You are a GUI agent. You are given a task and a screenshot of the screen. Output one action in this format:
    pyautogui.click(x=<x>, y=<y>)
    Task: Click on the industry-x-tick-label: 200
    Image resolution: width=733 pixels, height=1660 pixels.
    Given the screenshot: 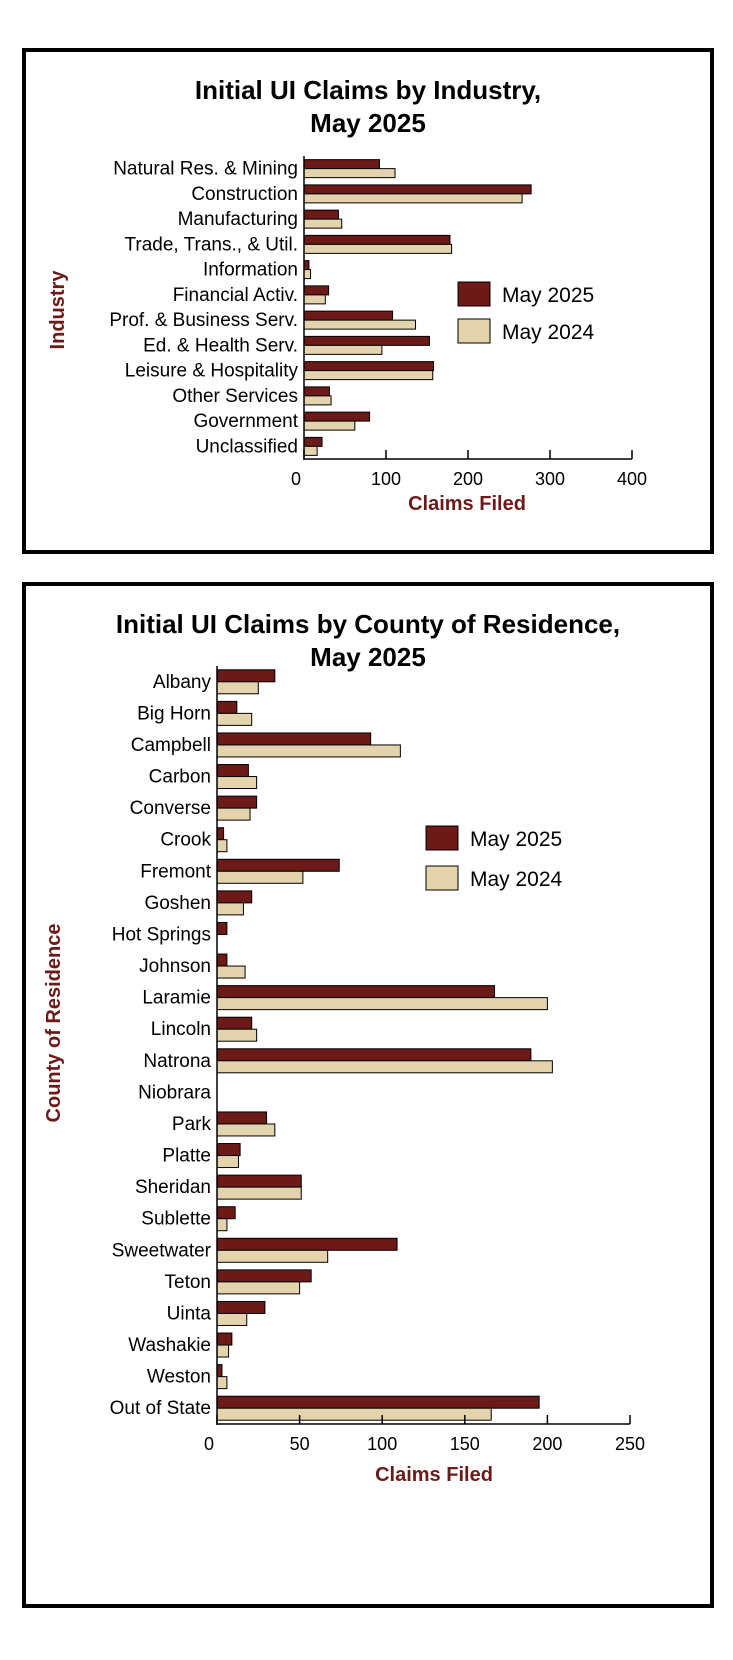 What is the action you would take?
    pyautogui.click(x=468, y=479)
    